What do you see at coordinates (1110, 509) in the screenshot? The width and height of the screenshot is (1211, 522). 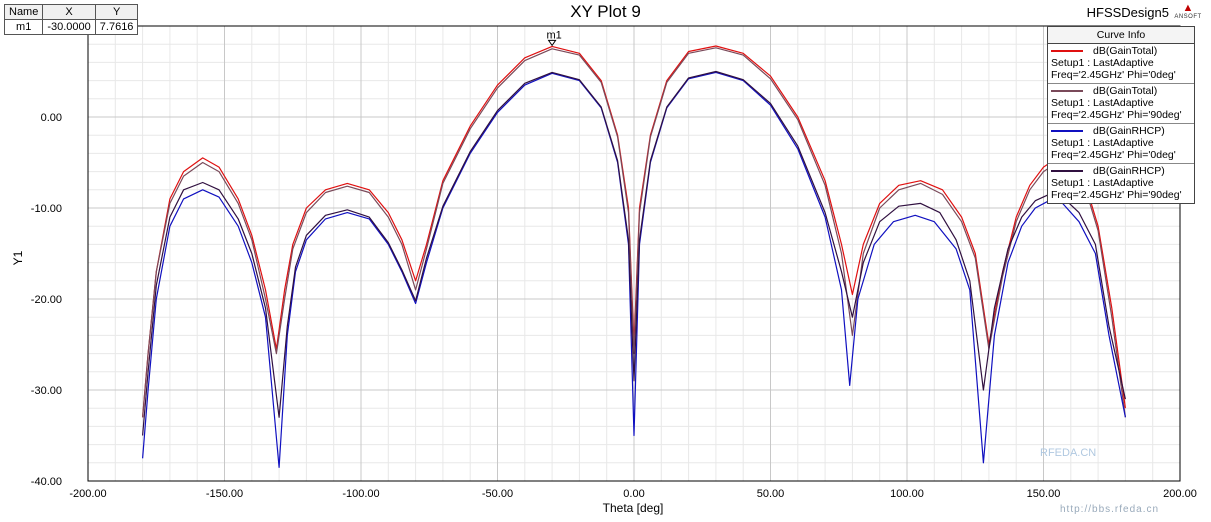 I see `watermark-url: http://bbs.rfeda.cn` at bounding box center [1110, 509].